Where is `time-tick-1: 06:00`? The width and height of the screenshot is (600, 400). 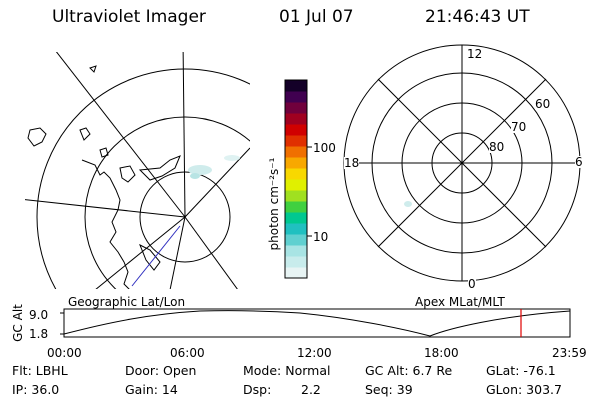 time-tick-1: 06:00 is located at coordinates (187, 353).